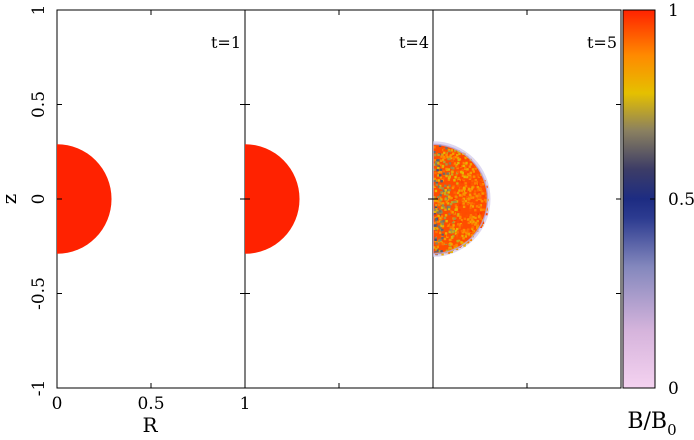 The height and width of the screenshot is (440, 694). What do you see at coordinates (651, 424) in the screenshot?
I see `colorbar-label: B/B0` at bounding box center [651, 424].